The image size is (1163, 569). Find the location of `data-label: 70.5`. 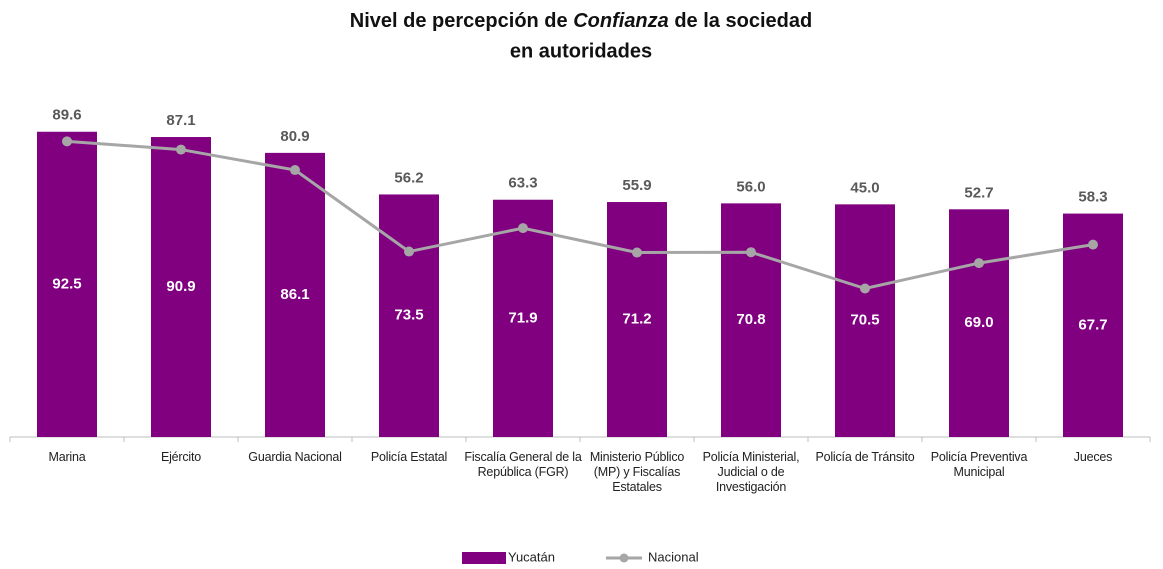

data-label: 70.5 is located at coordinates (864, 320).